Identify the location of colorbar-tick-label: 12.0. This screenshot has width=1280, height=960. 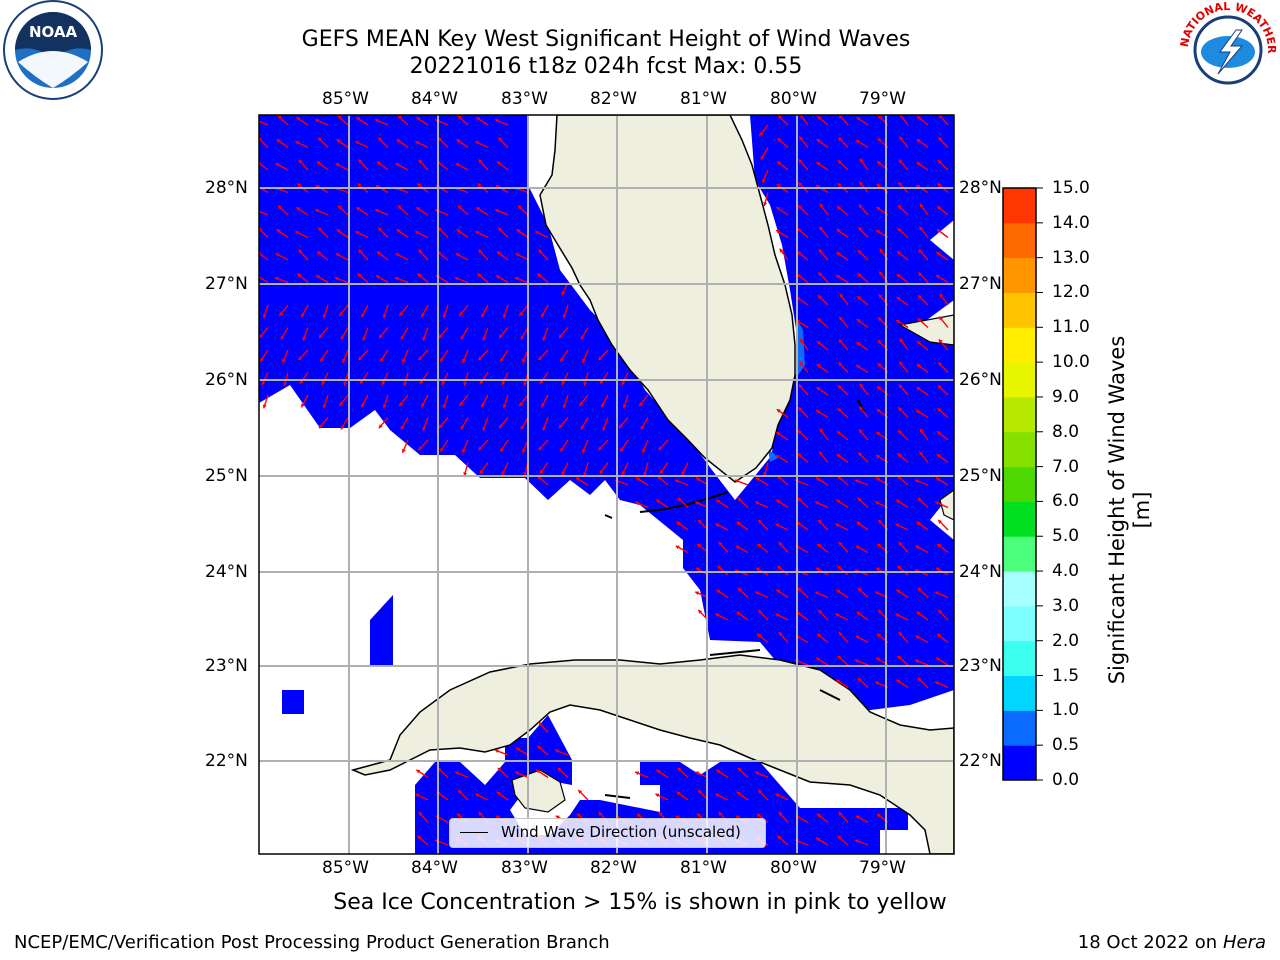
(1071, 292).